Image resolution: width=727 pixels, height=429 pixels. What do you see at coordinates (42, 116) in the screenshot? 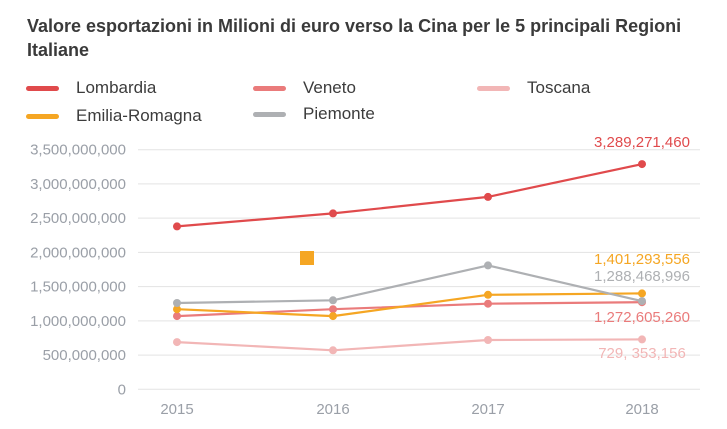
I see `legend-swatch-emilia-romagna` at bounding box center [42, 116].